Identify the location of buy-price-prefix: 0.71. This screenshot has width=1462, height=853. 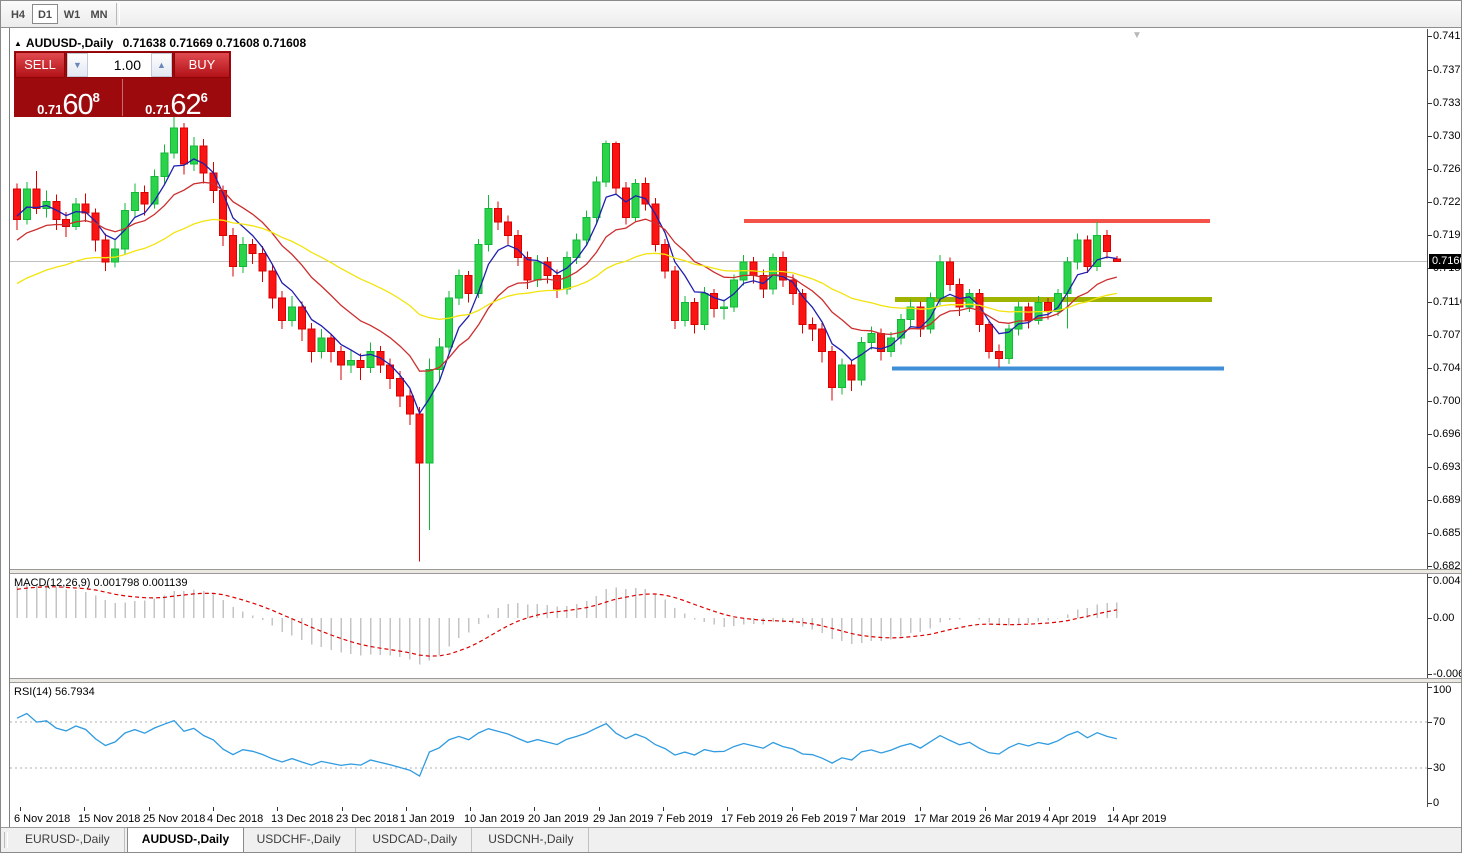
(158, 109).